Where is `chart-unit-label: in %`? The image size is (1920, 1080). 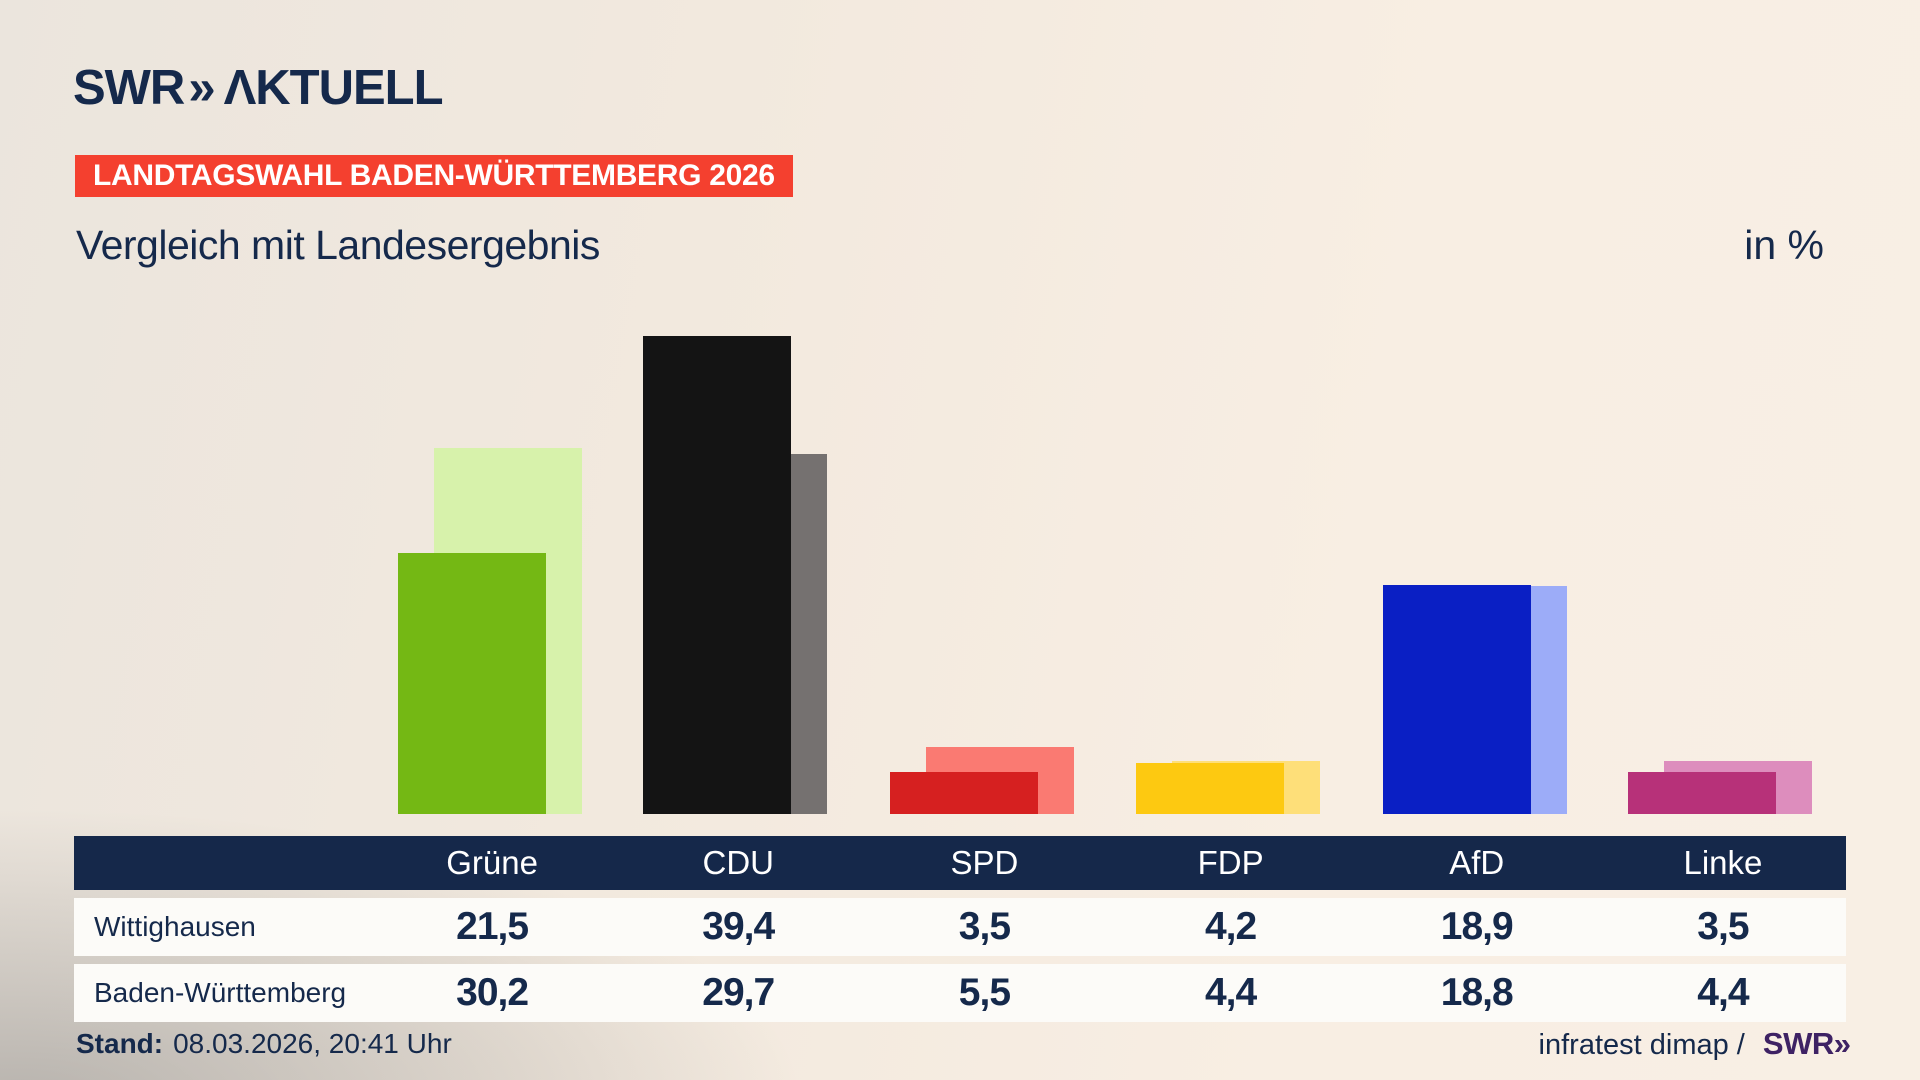 chart-unit-label: in % is located at coordinates (1784, 245).